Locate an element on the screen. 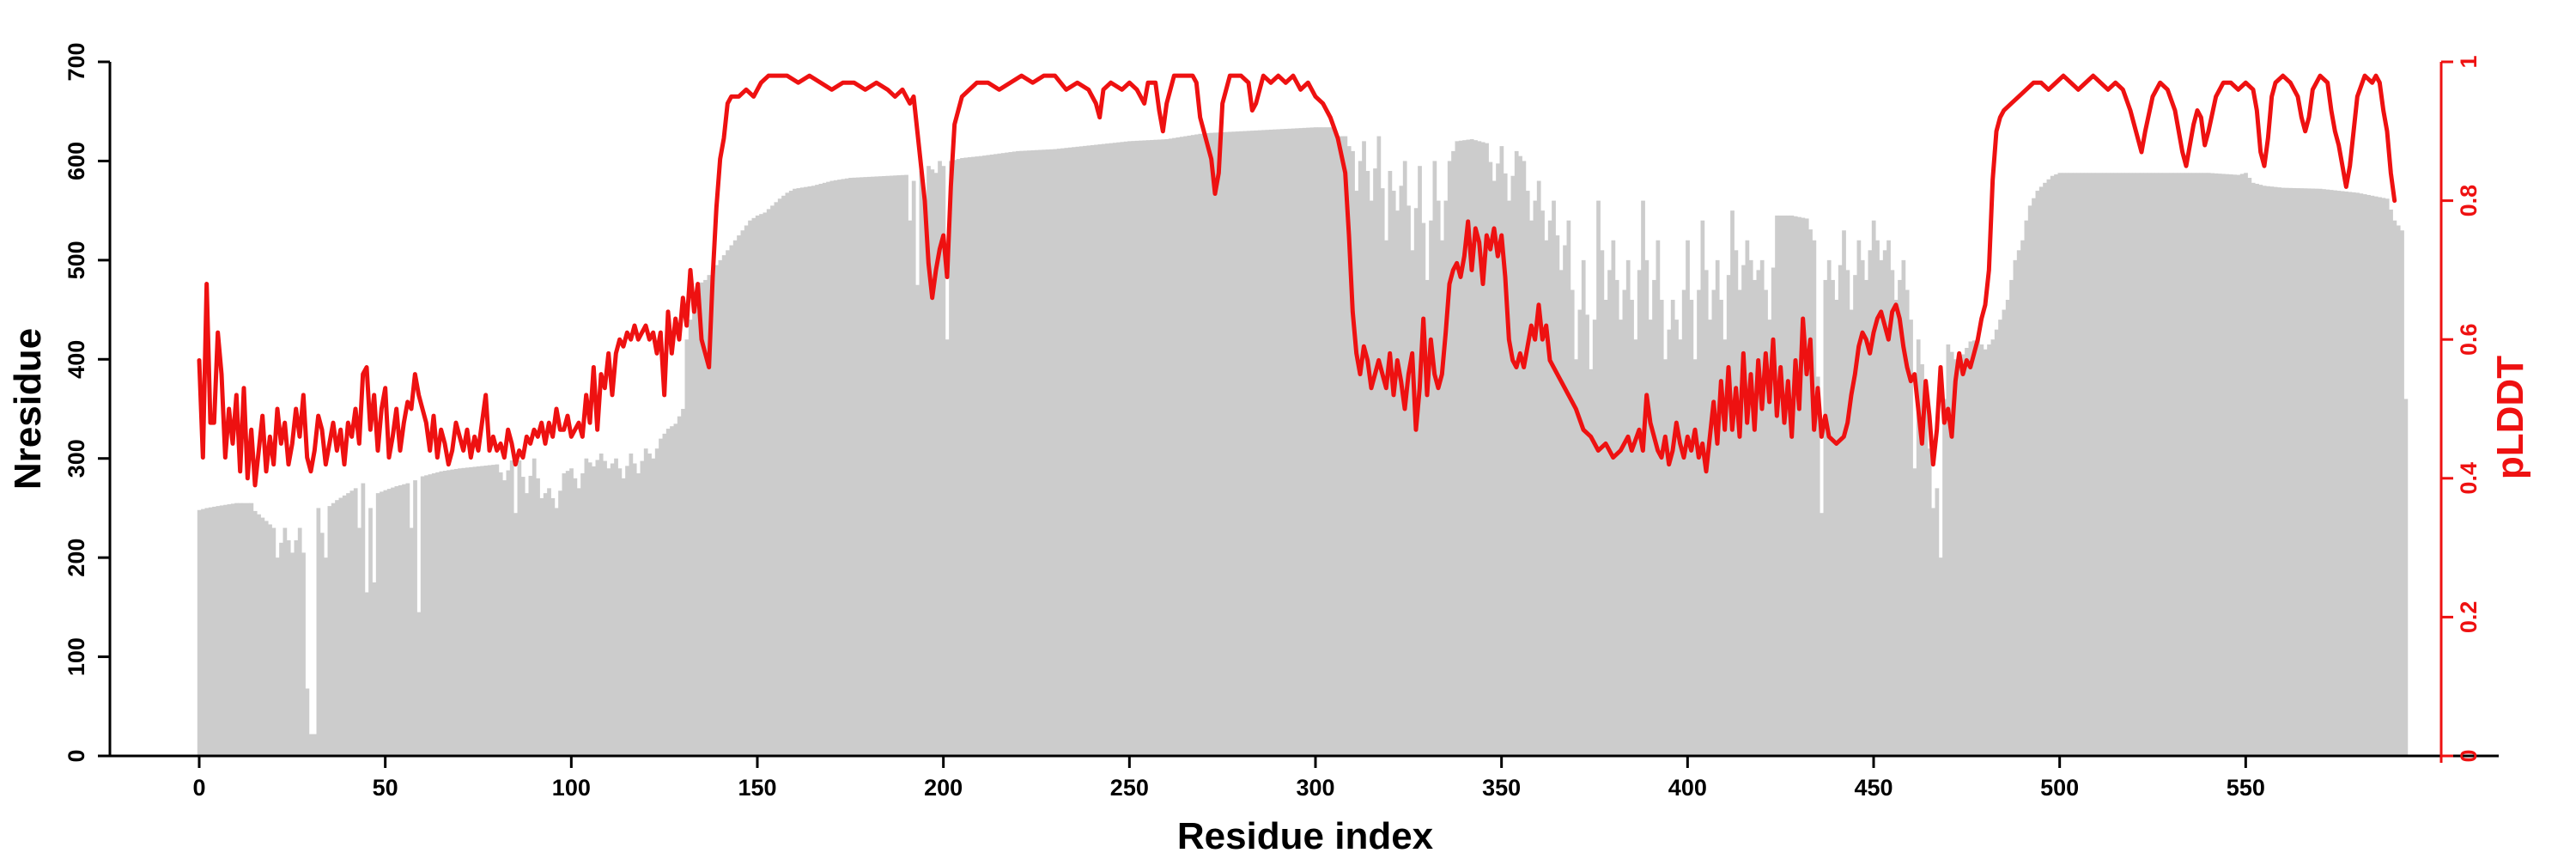 The height and width of the screenshot is (859, 2576). y-right-tick-label: 0.2 is located at coordinates (2469, 618).